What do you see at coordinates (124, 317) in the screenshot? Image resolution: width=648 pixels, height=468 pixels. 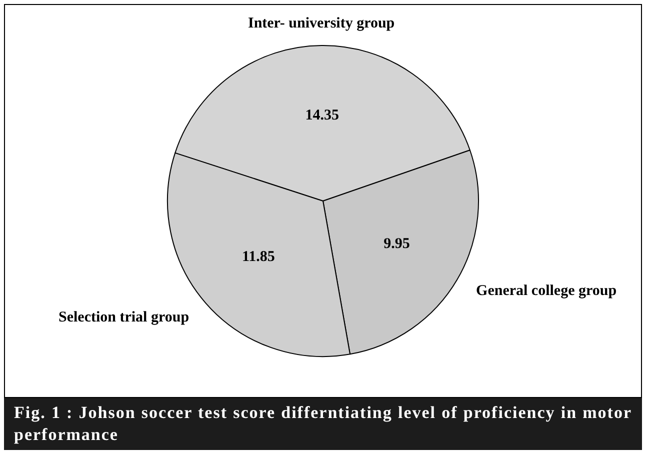 I see `slice-label: Selection trial group` at bounding box center [124, 317].